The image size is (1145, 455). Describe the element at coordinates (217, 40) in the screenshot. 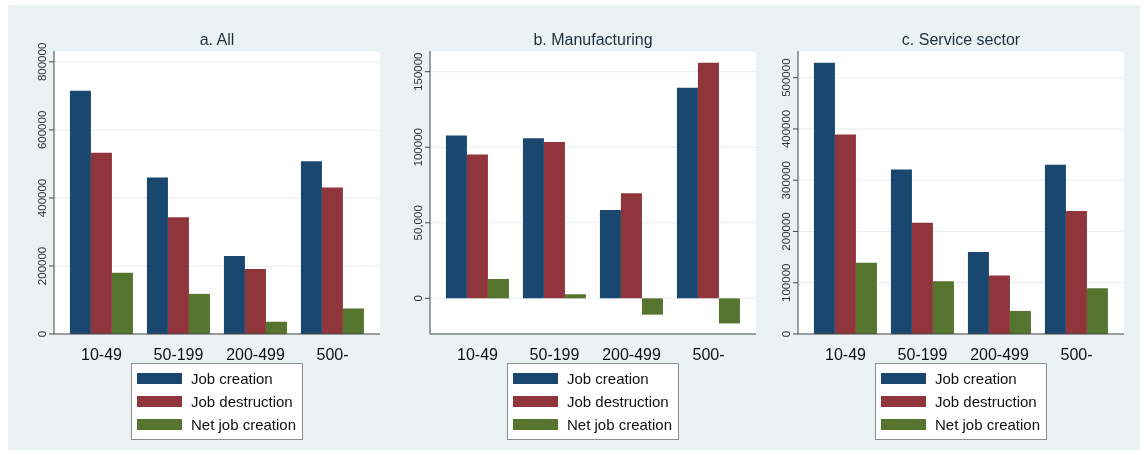

I see `chart-title: a. All` at that location.